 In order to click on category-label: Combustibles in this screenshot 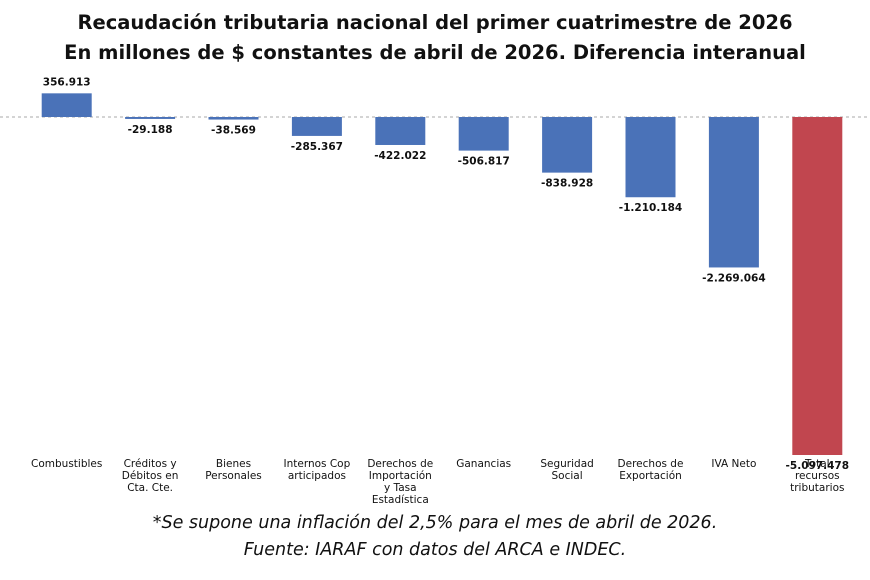, I will do `click(66, 464)`.